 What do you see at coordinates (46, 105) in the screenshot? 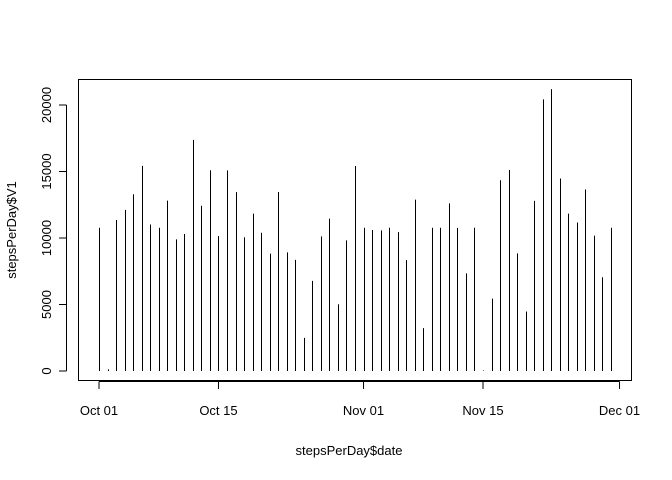
I see `y-tick-label-4: 20000` at bounding box center [46, 105].